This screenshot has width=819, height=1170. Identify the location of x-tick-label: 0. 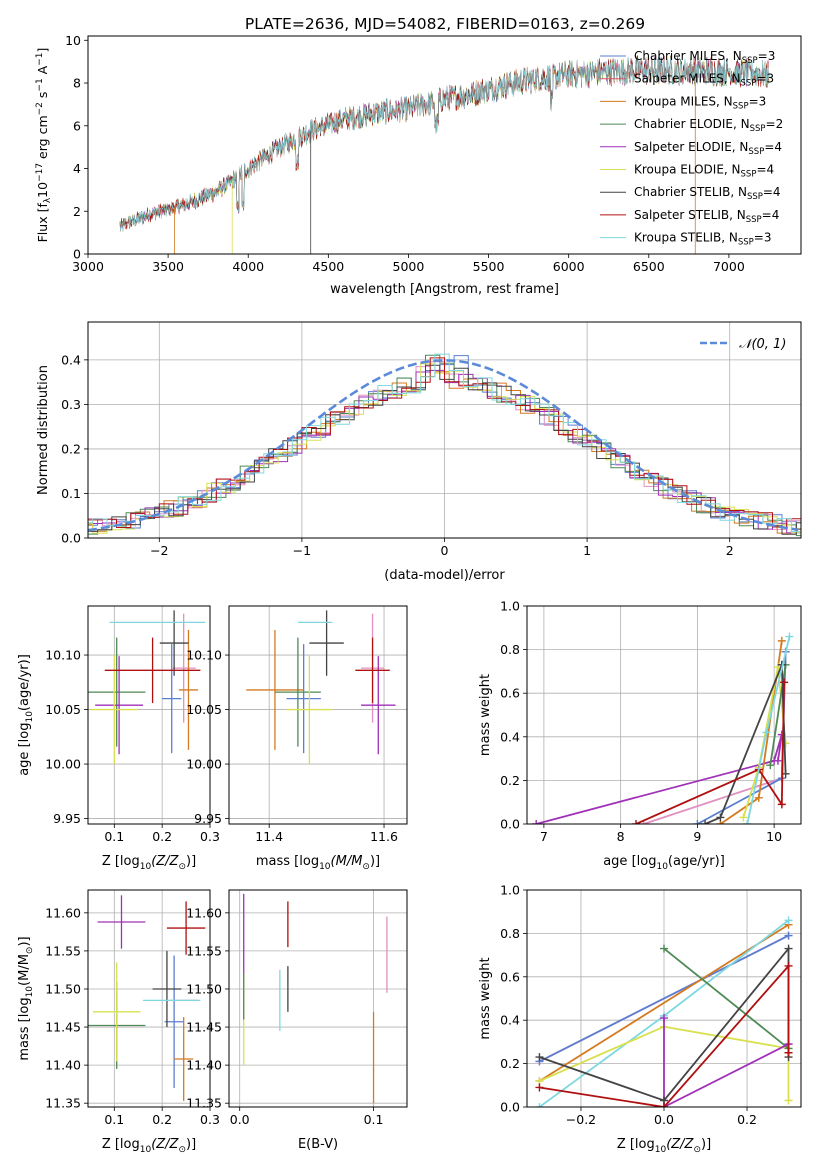
(445, 550).